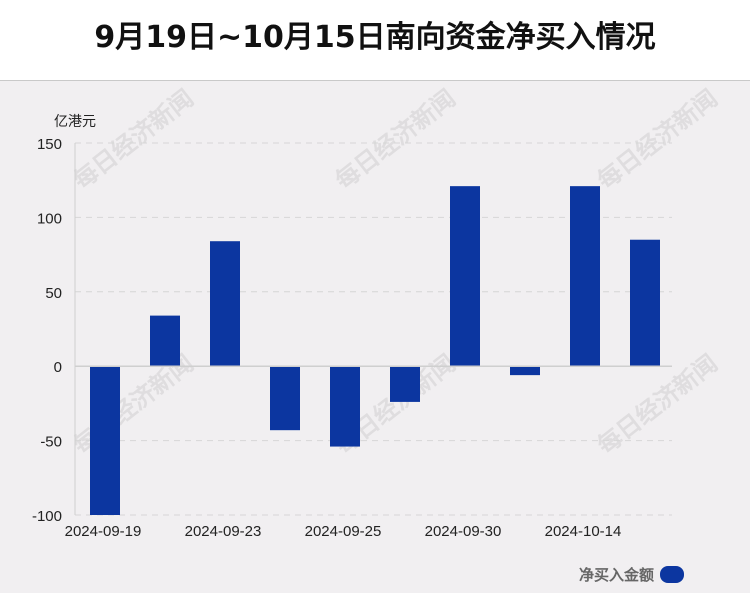 Image resolution: width=750 pixels, height=593 pixels. I want to click on y-tick-label: 0, so click(58, 367).